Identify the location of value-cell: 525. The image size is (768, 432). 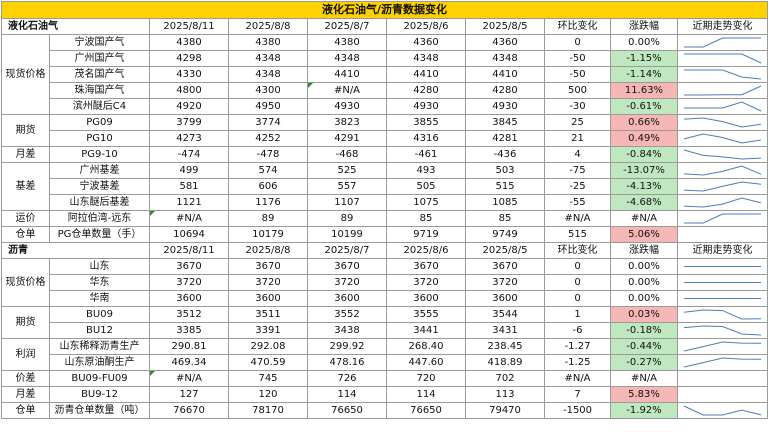
(347, 170).